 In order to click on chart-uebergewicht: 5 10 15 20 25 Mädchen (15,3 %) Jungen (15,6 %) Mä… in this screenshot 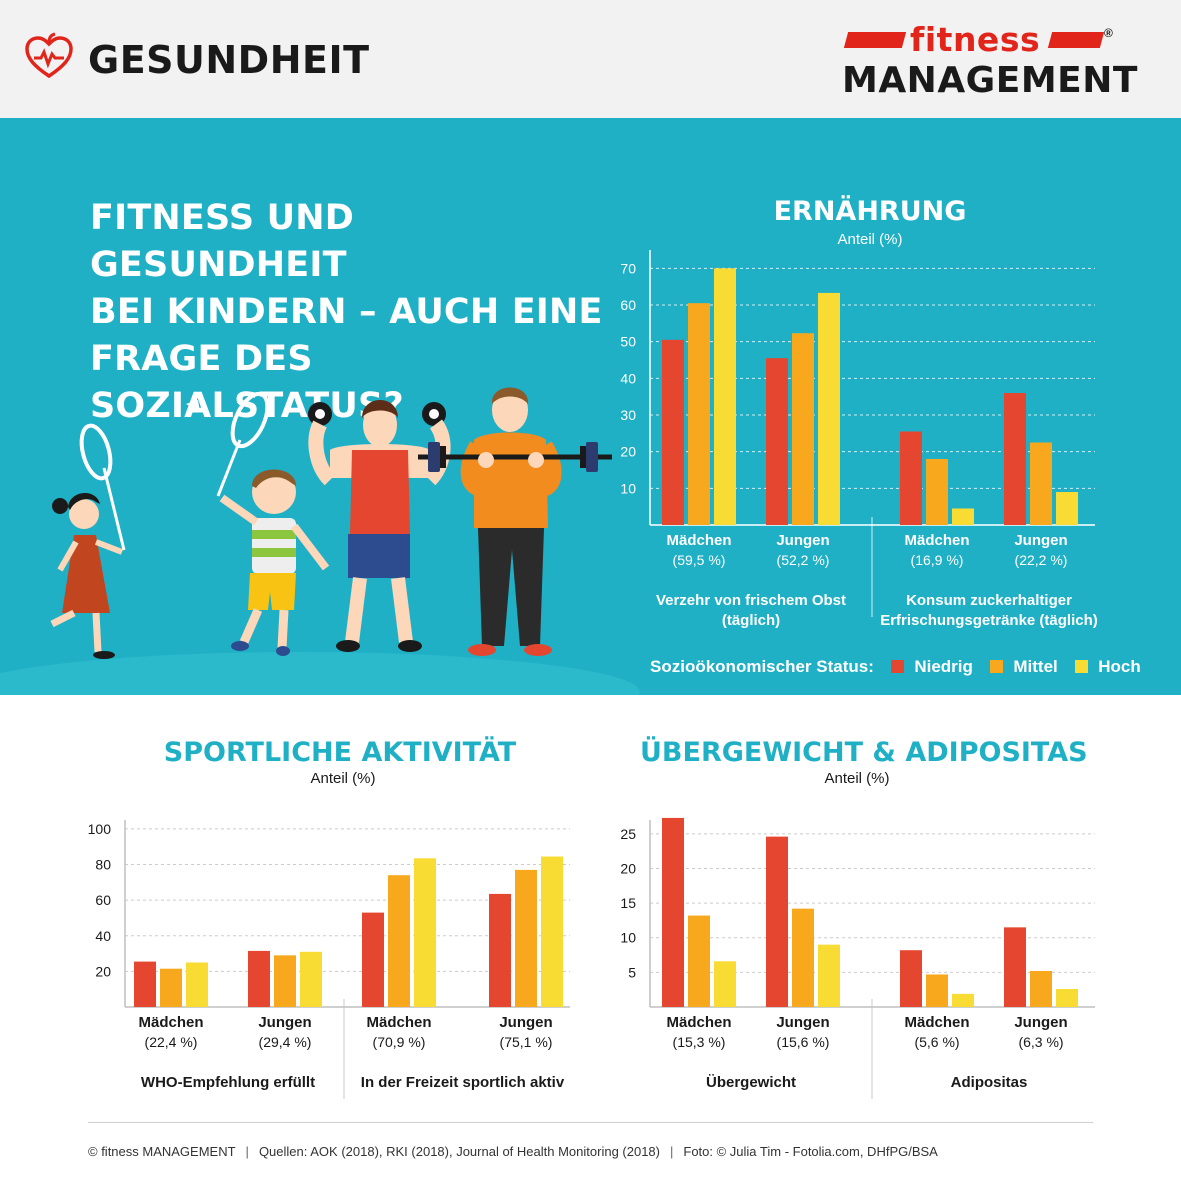, I will do `click(857, 958)`.